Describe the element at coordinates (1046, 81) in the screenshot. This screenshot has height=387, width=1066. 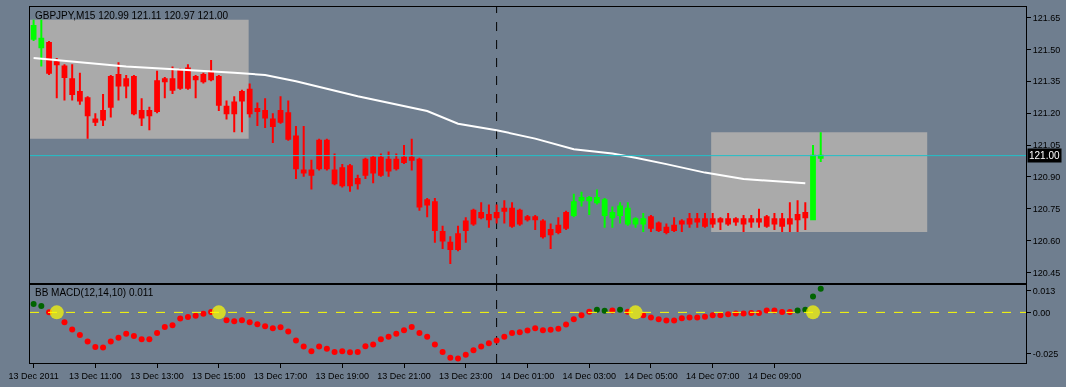
I see `y-tick-label: 121.35` at that location.